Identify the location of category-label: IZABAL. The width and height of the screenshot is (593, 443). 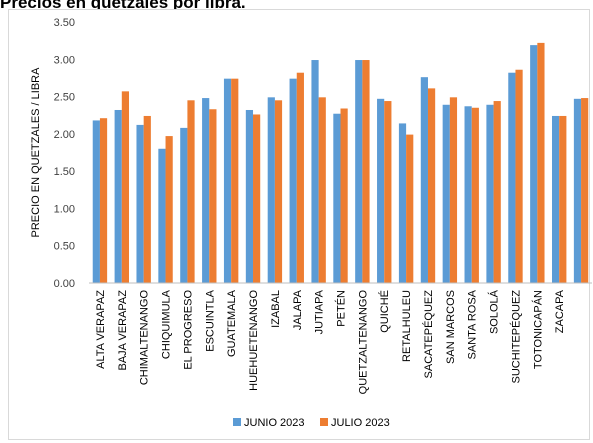
(276, 309).